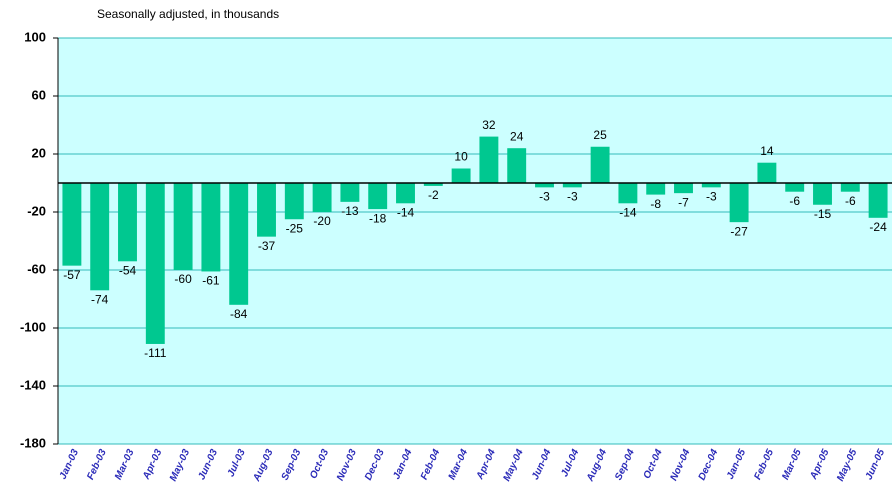 This screenshot has height=503, width=892. I want to click on x-tick-label: Nov-03, so click(347, 464).